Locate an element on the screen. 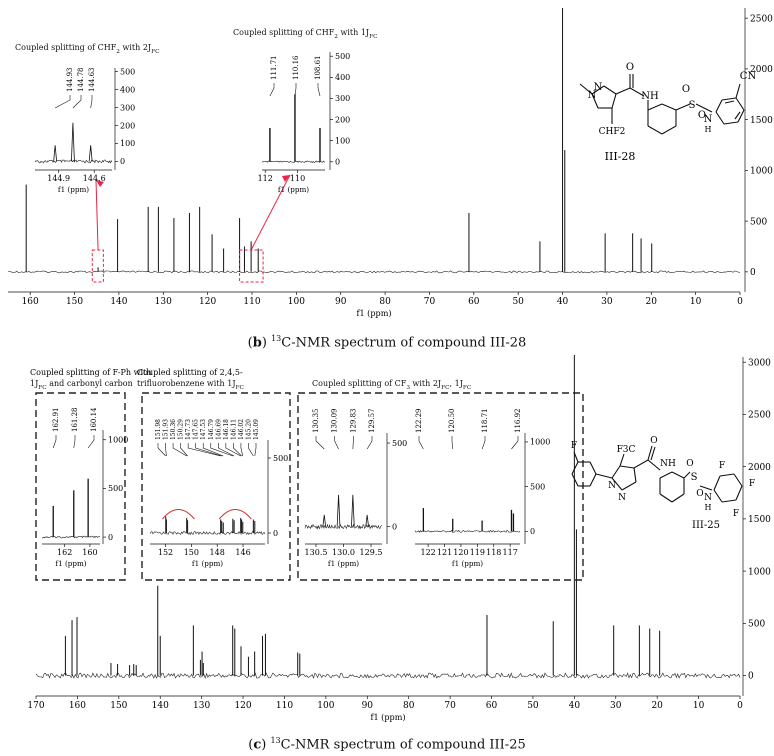 This screenshot has height=756, width=774. peak-label-144.78: 144.78 is located at coordinates (81, 80).